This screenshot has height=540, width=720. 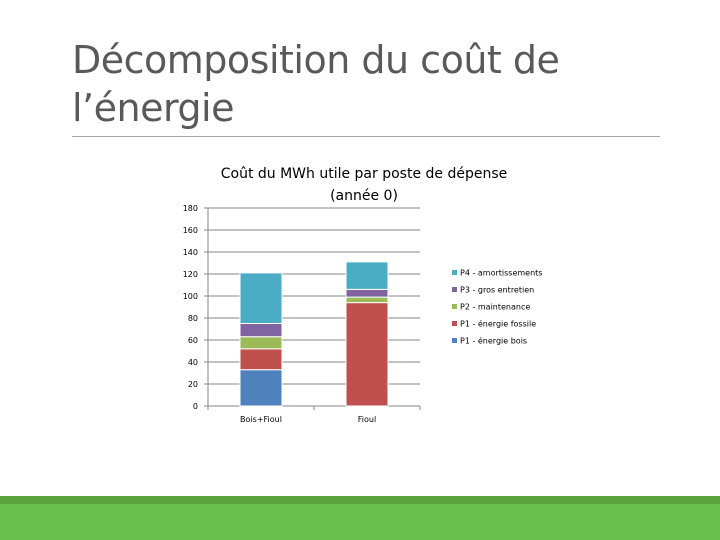 What do you see at coordinates (190, 296) in the screenshot?
I see `y-tick-label: 100` at bounding box center [190, 296].